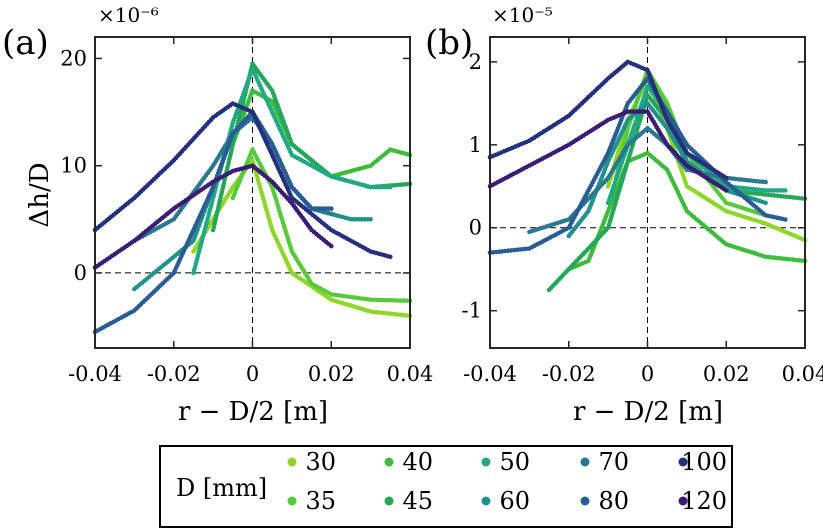 Image resolution: width=823 pixels, height=531 pixels. Describe the element at coordinates (253, 412) in the screenshot. I see `panel-a-x-axis-label: r − D/2 [m]` at that location.